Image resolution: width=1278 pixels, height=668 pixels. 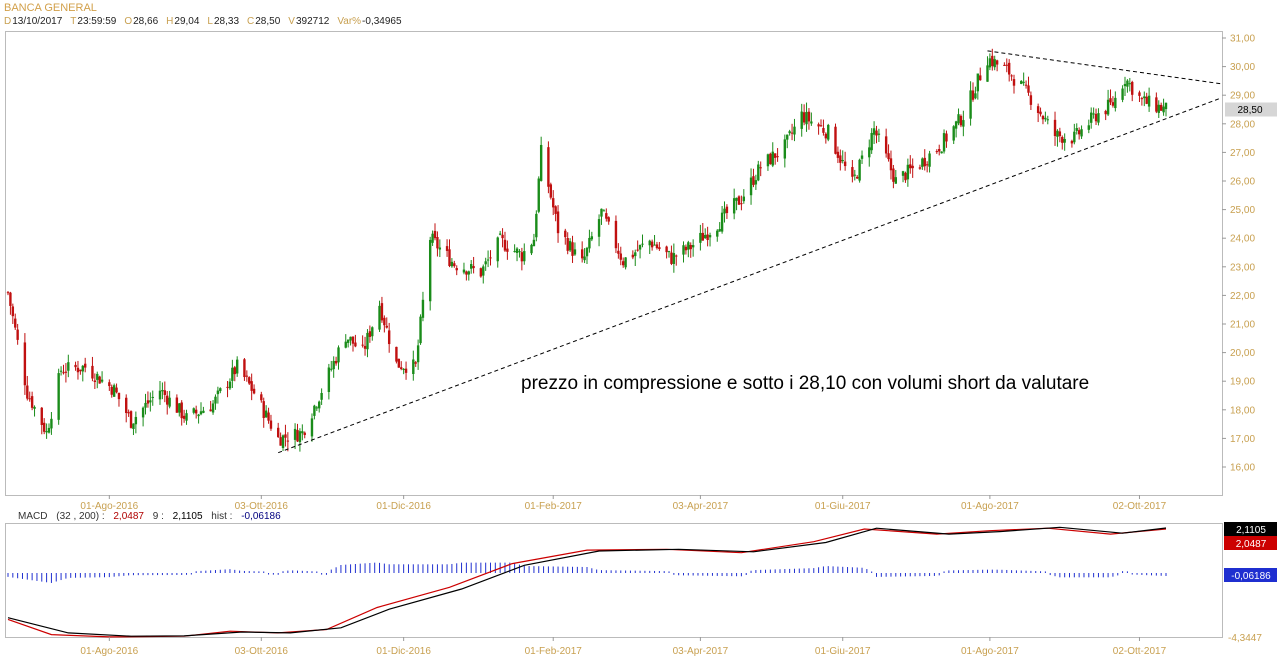 What do you see at coordinates (1251, 544) in the screenshot?
I see `macd-value-box: 2,0487` at bounding box center [1251, 544].